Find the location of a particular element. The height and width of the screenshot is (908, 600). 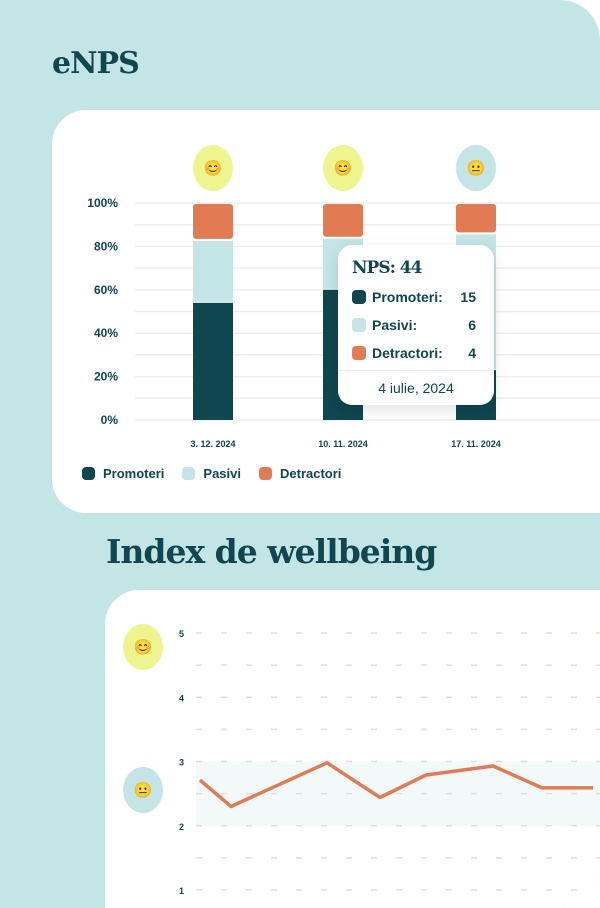

y-tick-label: 20% is located at coordinates (106, 377).